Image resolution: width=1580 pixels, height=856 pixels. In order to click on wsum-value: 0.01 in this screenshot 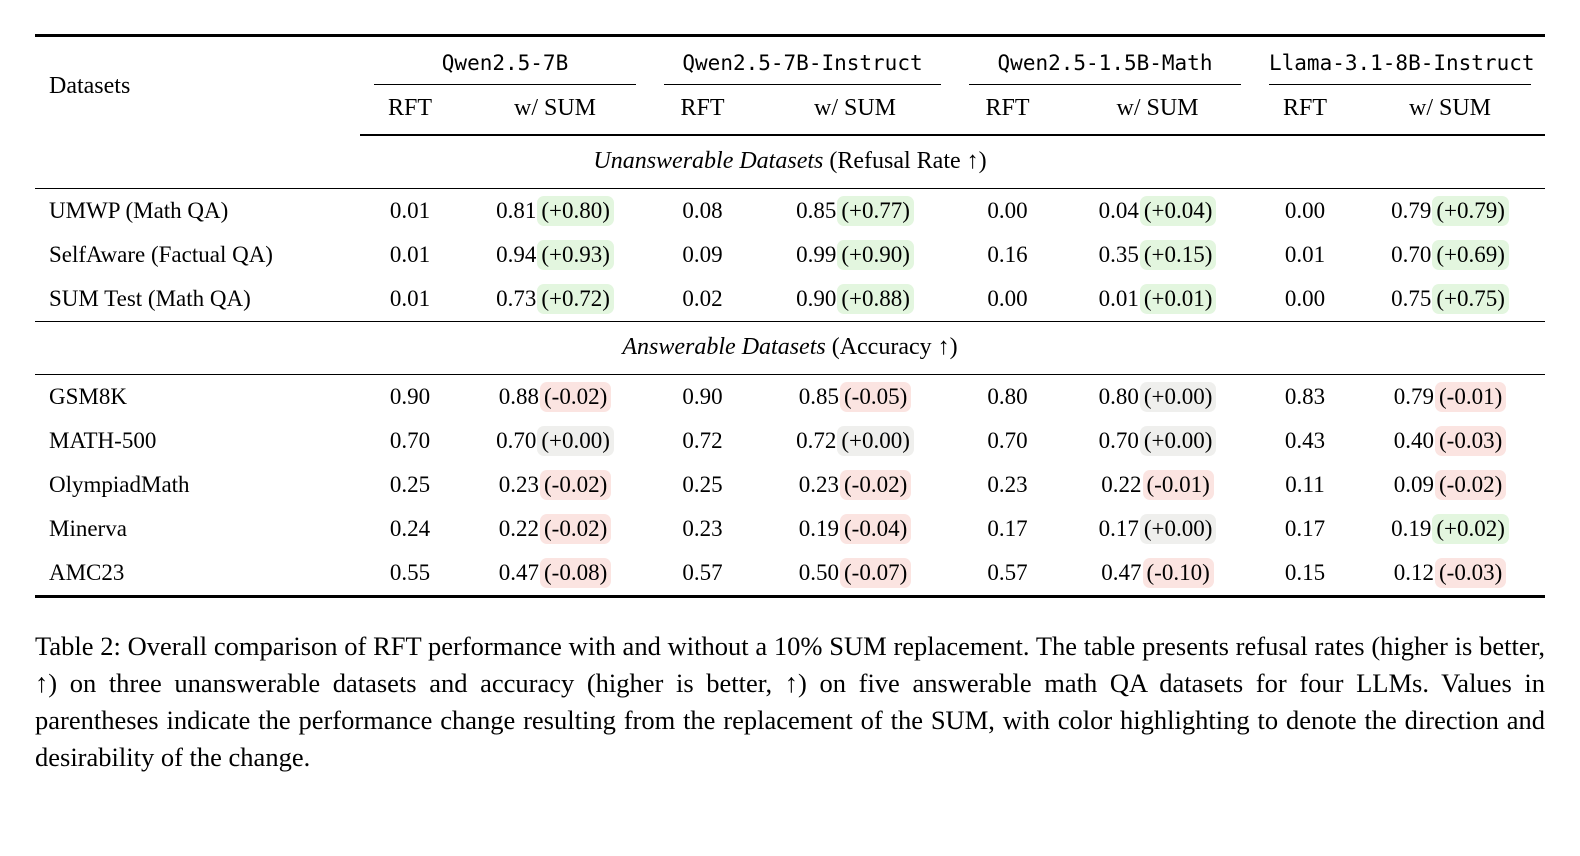, I will do `click(1118, 298)`.